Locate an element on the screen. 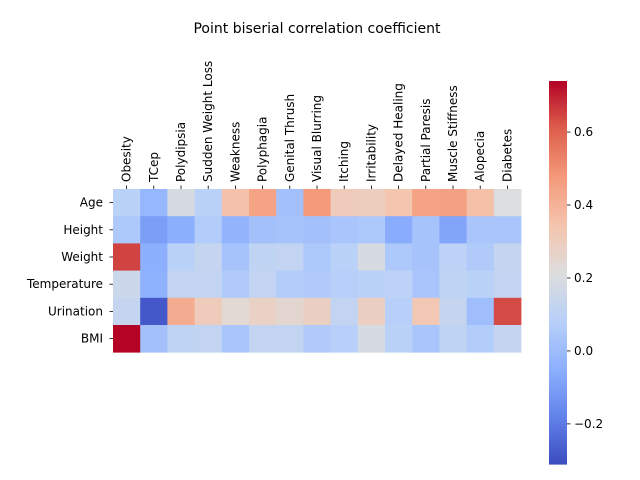  column-label: Genital Thrush is located at coordinates (290, 138).